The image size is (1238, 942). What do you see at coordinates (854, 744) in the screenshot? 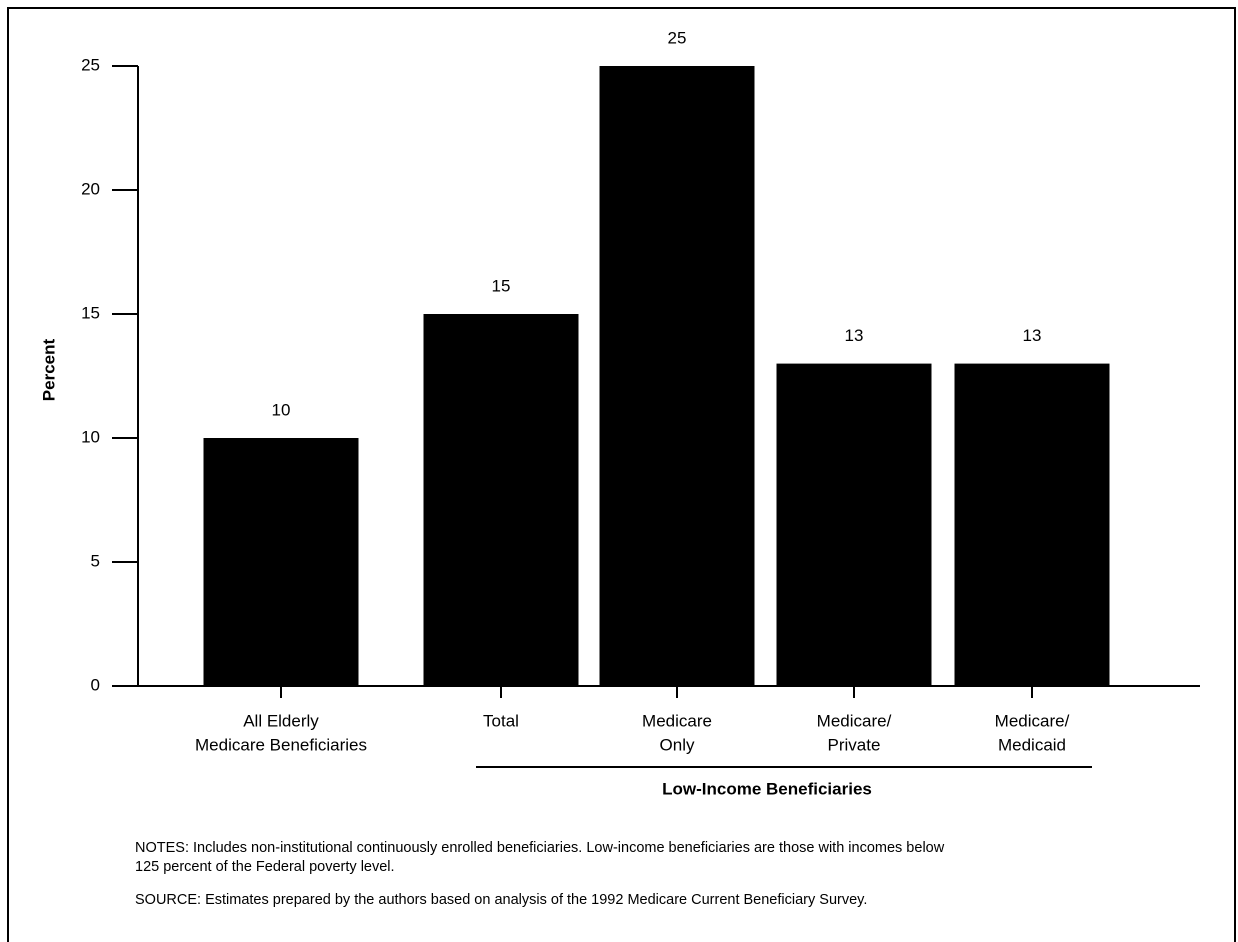
I see `x-tick-label: Private` at bounding box center [854, 744].